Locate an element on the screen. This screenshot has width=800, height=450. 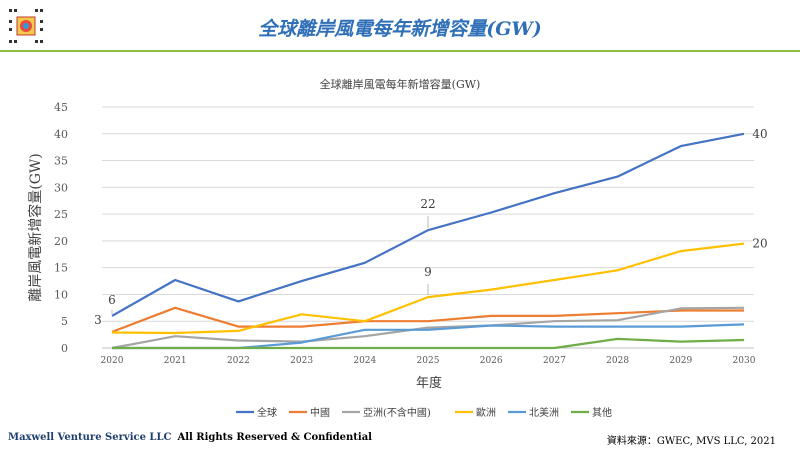
legend-item-全球: 全球 is located at coordinates (256, 412).